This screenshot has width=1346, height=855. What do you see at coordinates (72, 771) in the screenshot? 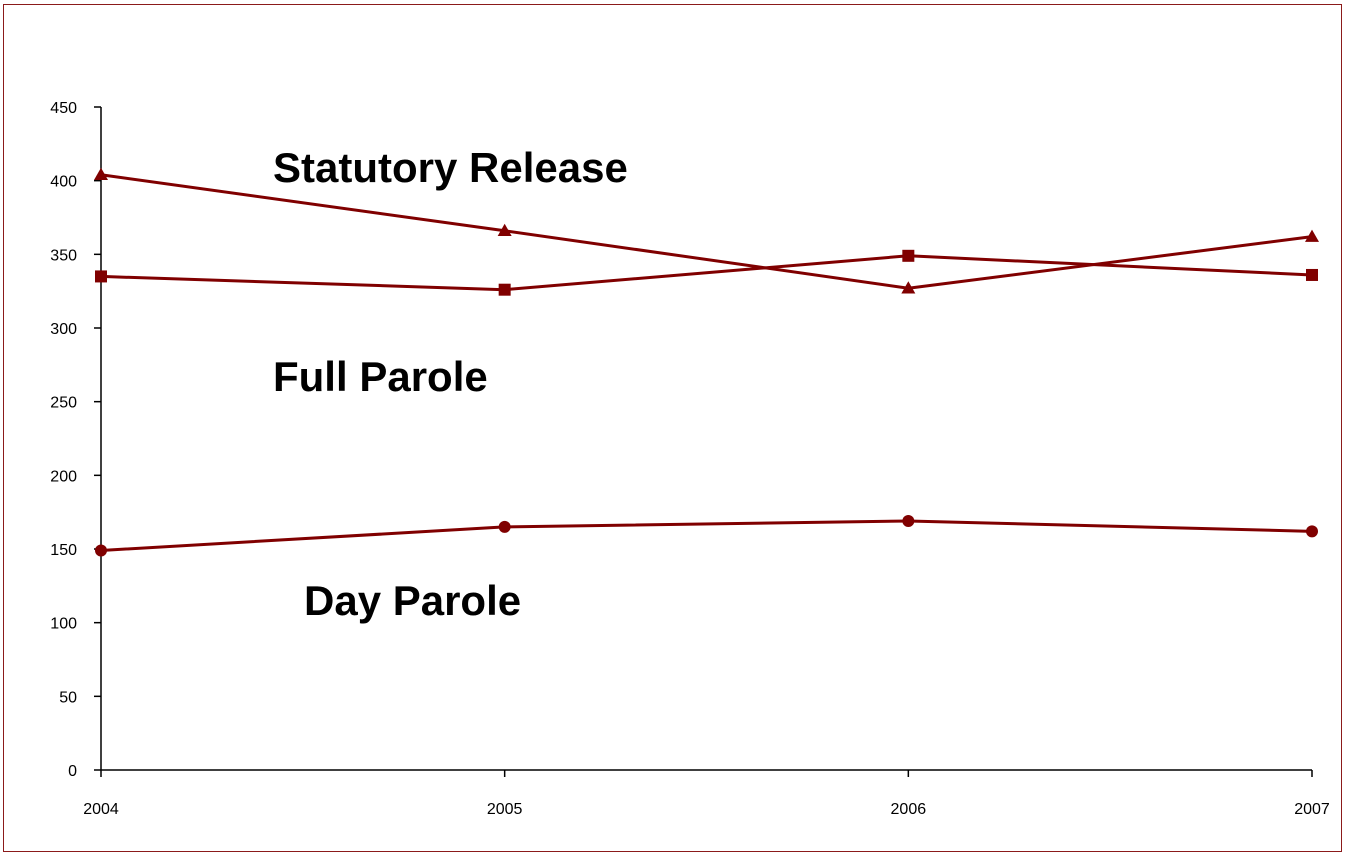
I see `y-tick-label: 0` at bounding box center [72, 771].